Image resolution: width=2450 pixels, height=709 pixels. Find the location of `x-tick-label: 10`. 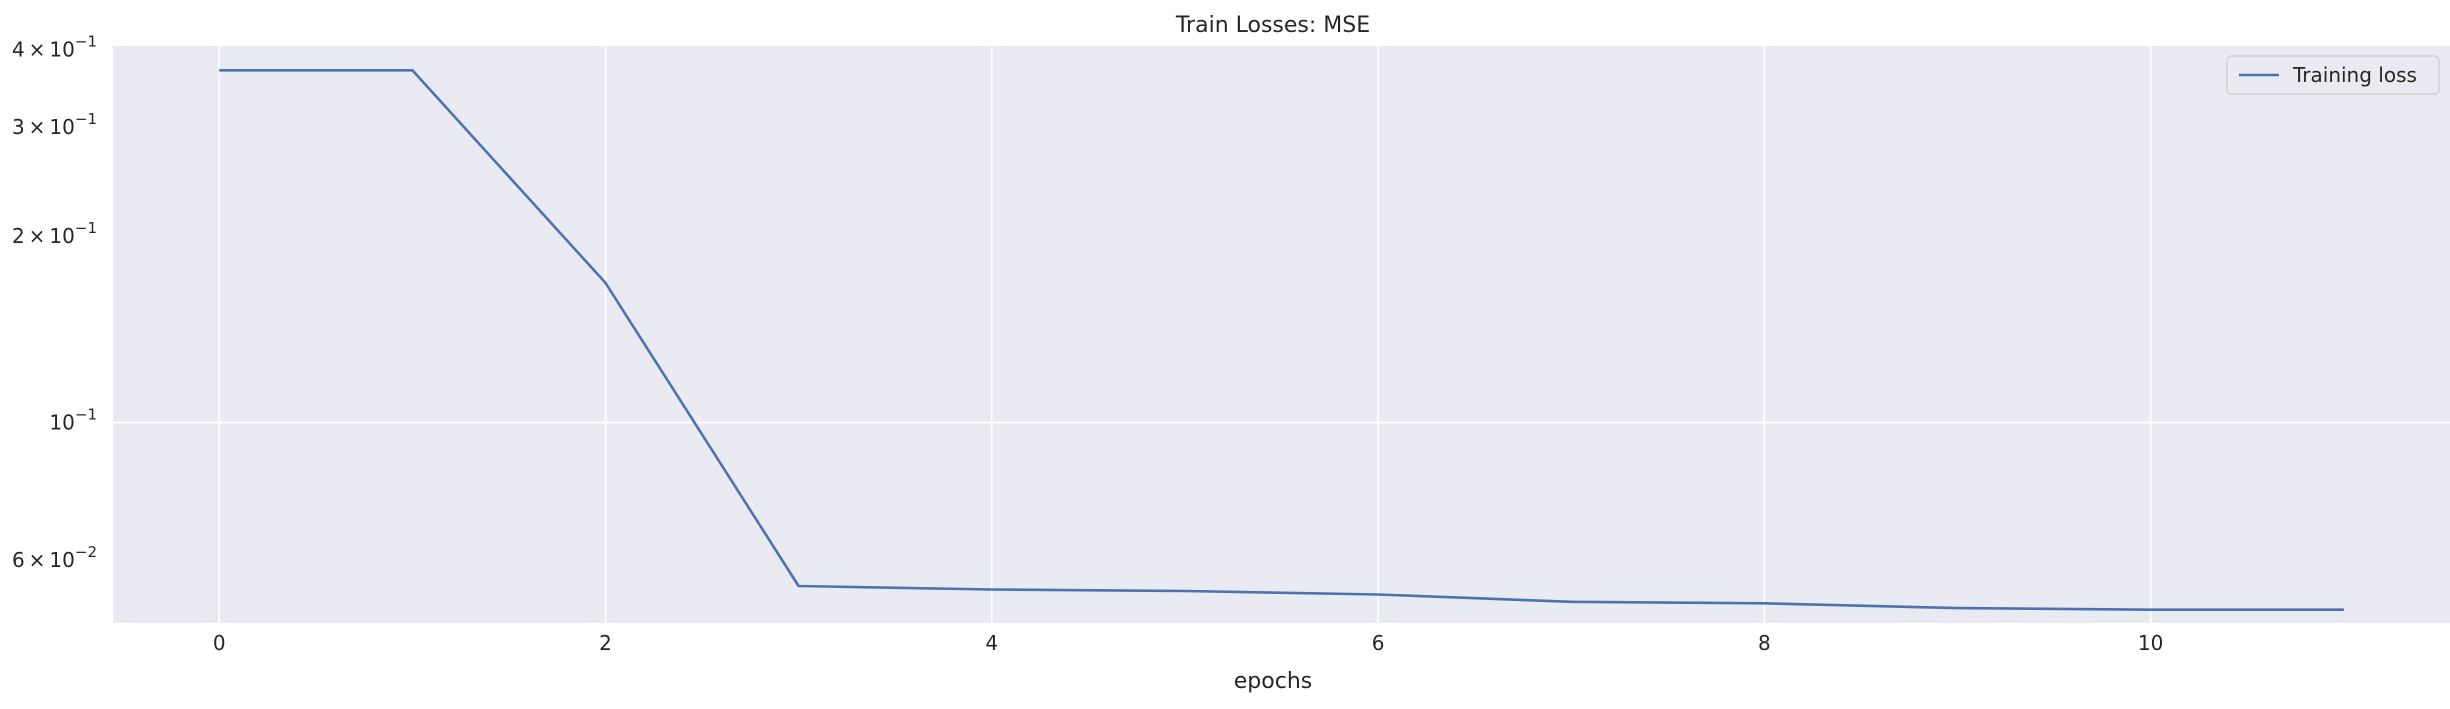

x-tick-label: 10 is located at coordinates (2150, 643).